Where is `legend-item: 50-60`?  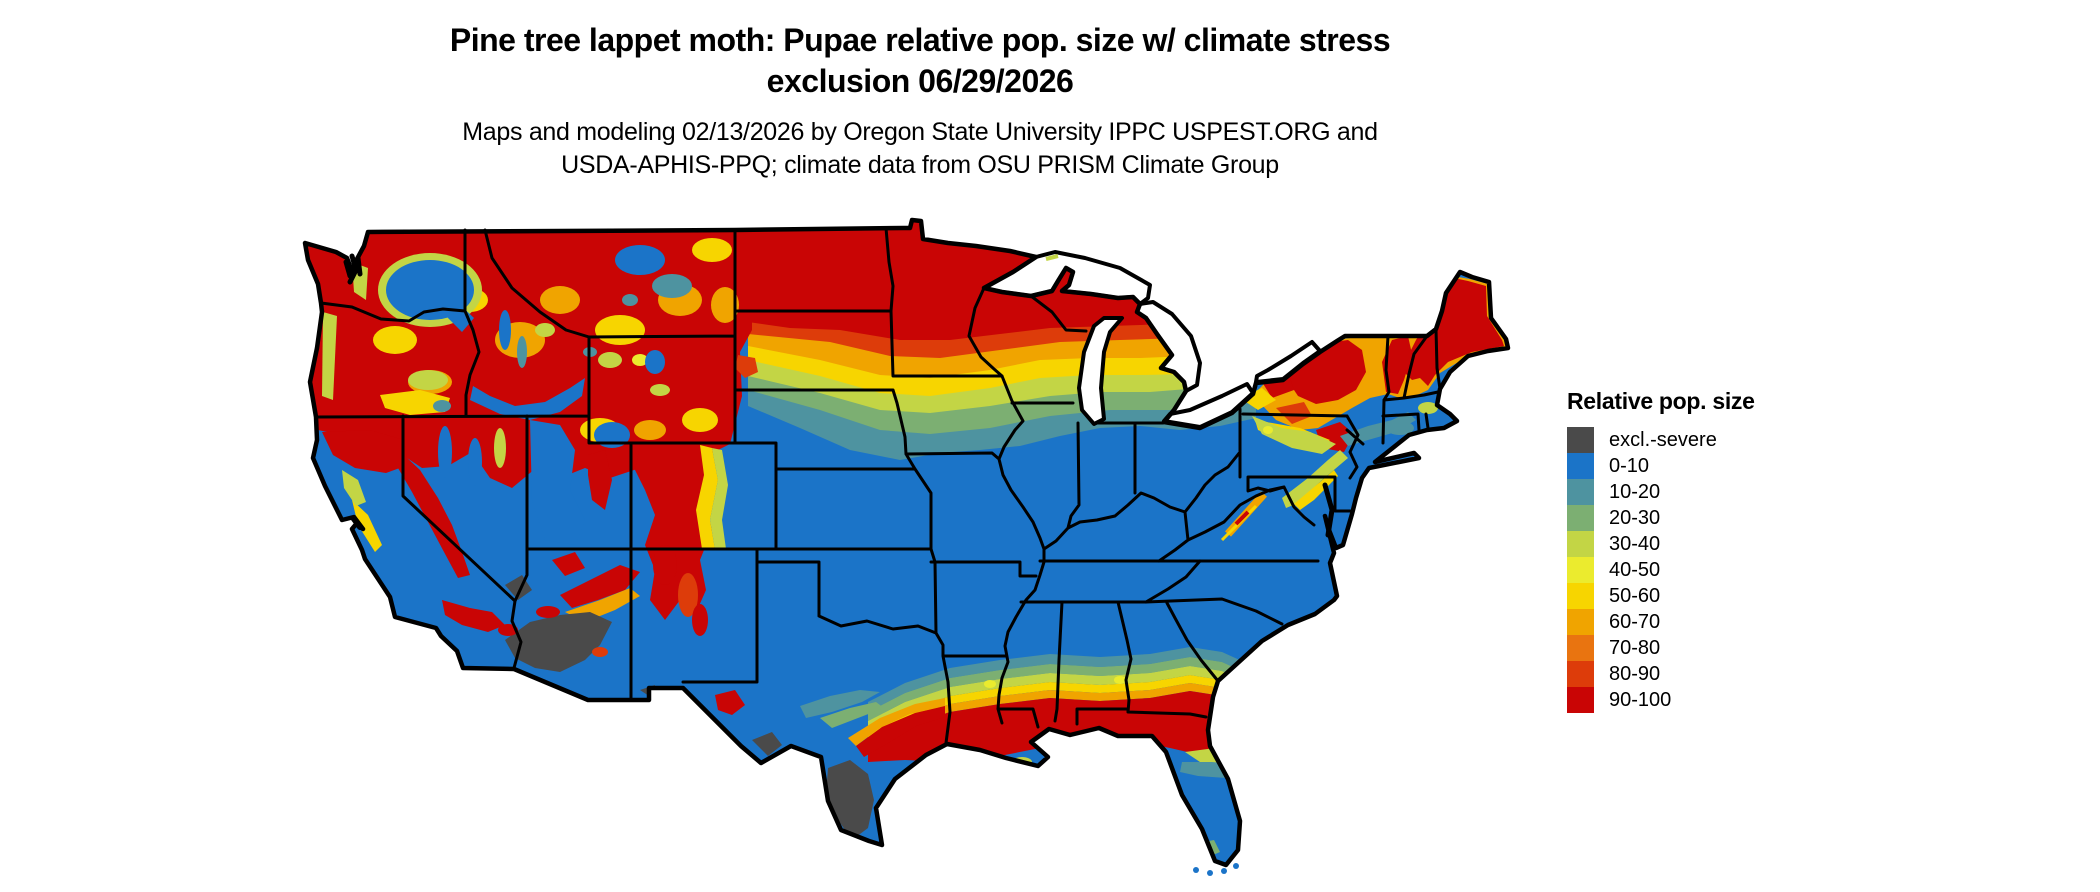 legend-item: 50-60 is located at coordinates (1661, 596).